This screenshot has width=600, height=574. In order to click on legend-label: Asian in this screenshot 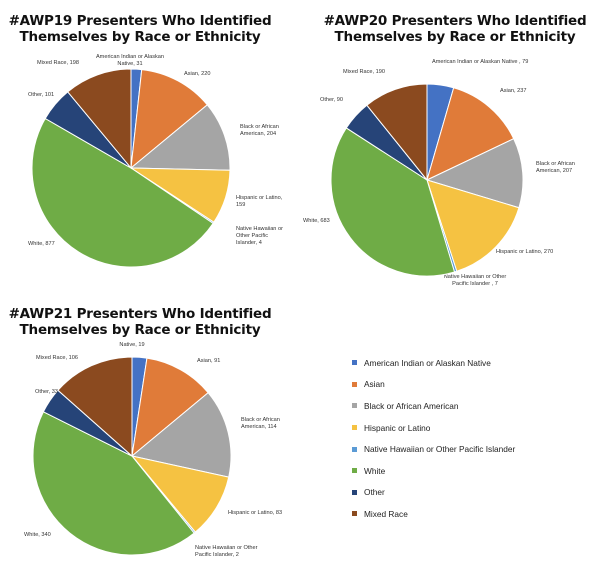, I will do `click(374, 384)`.